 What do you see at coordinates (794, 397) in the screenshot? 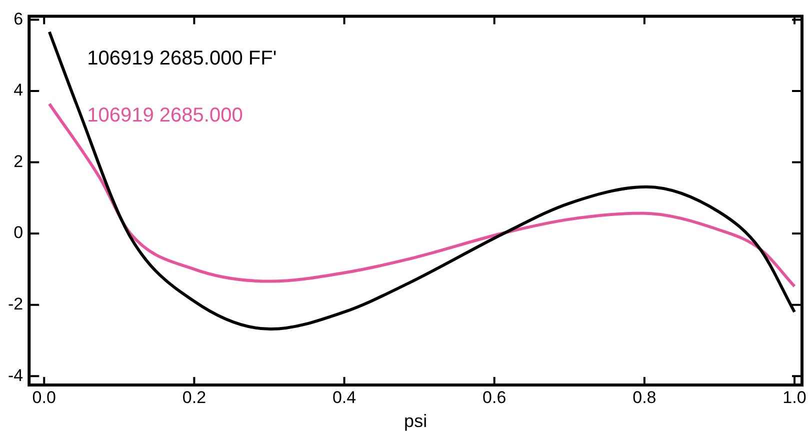
I see `x-tick-label: 1.0` at bounding box center [794, 397].